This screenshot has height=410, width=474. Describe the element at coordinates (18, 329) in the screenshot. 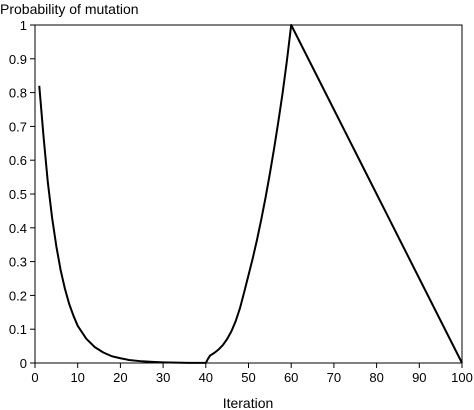

I see `y-tick-label: 0.1` at that location.